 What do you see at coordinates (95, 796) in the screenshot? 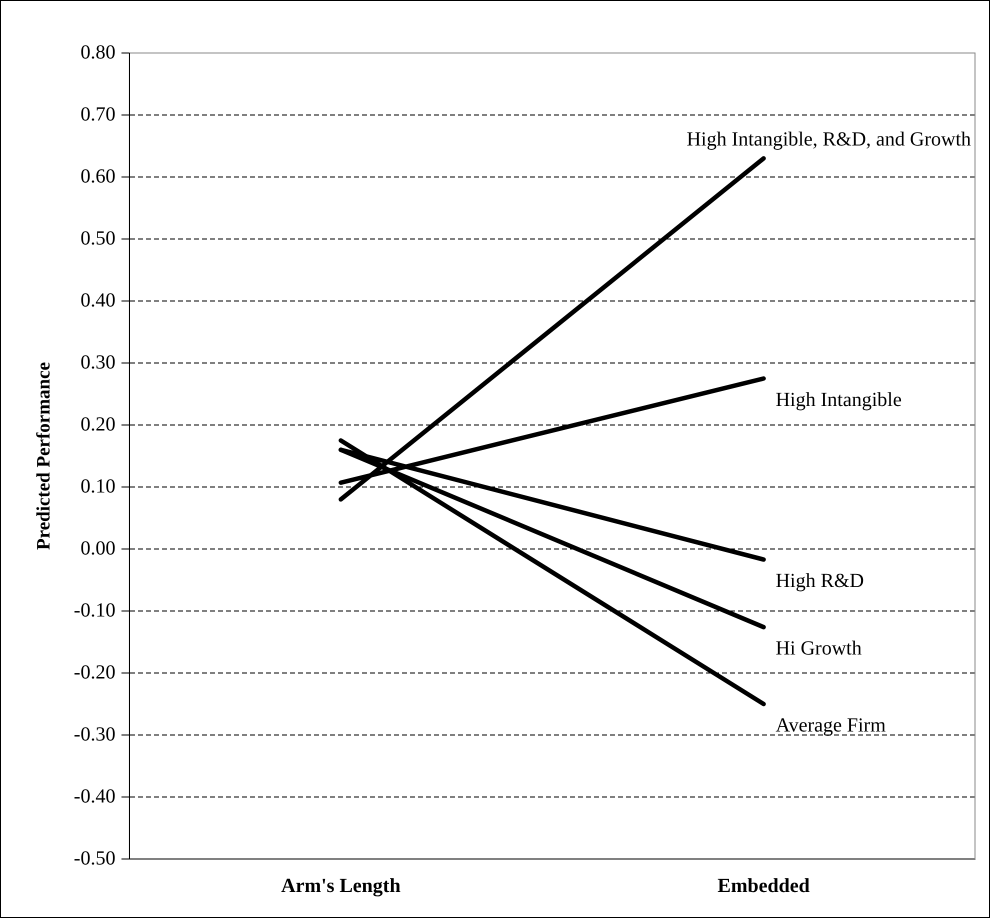
I see `y-tick-label: -0.40` at bounding box center [95, 796].